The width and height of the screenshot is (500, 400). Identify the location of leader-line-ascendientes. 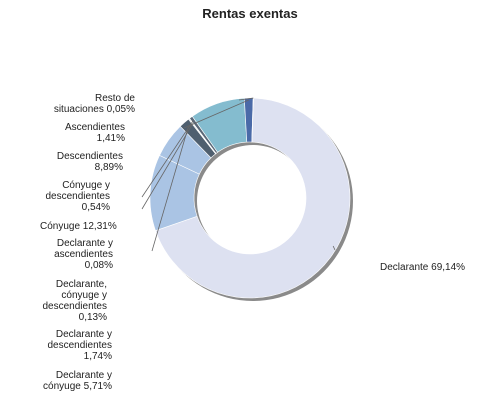
(216, 114).